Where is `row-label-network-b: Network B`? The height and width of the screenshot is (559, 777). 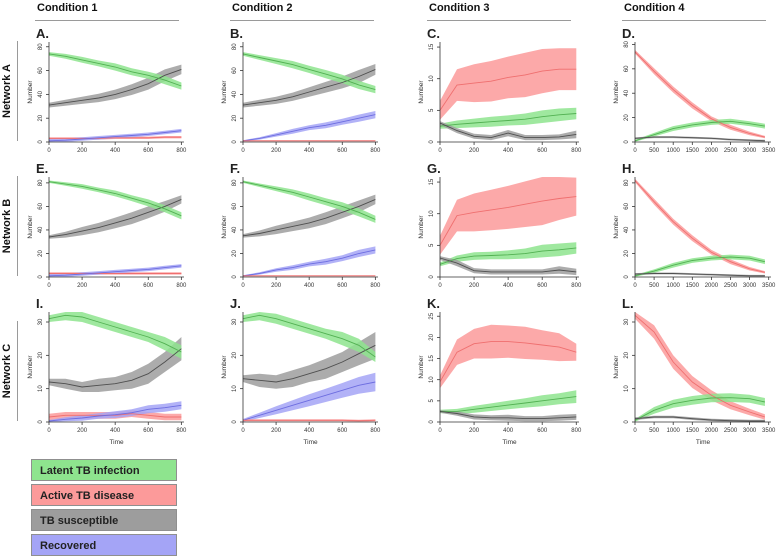 row-label-network-b: Network B is located at coordinates (9, 226).